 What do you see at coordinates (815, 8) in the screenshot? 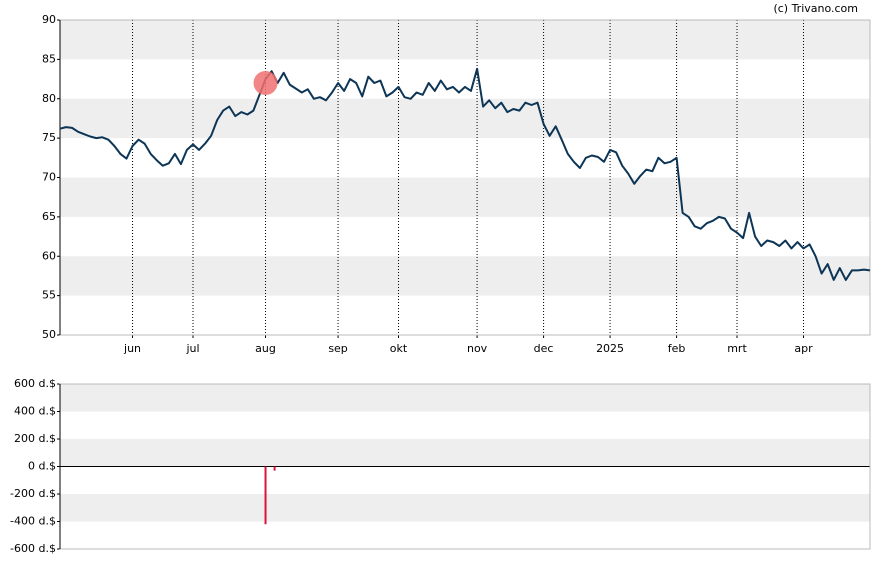
I see `credit: (c) Trivano.com` at bounding box center [815, 8].